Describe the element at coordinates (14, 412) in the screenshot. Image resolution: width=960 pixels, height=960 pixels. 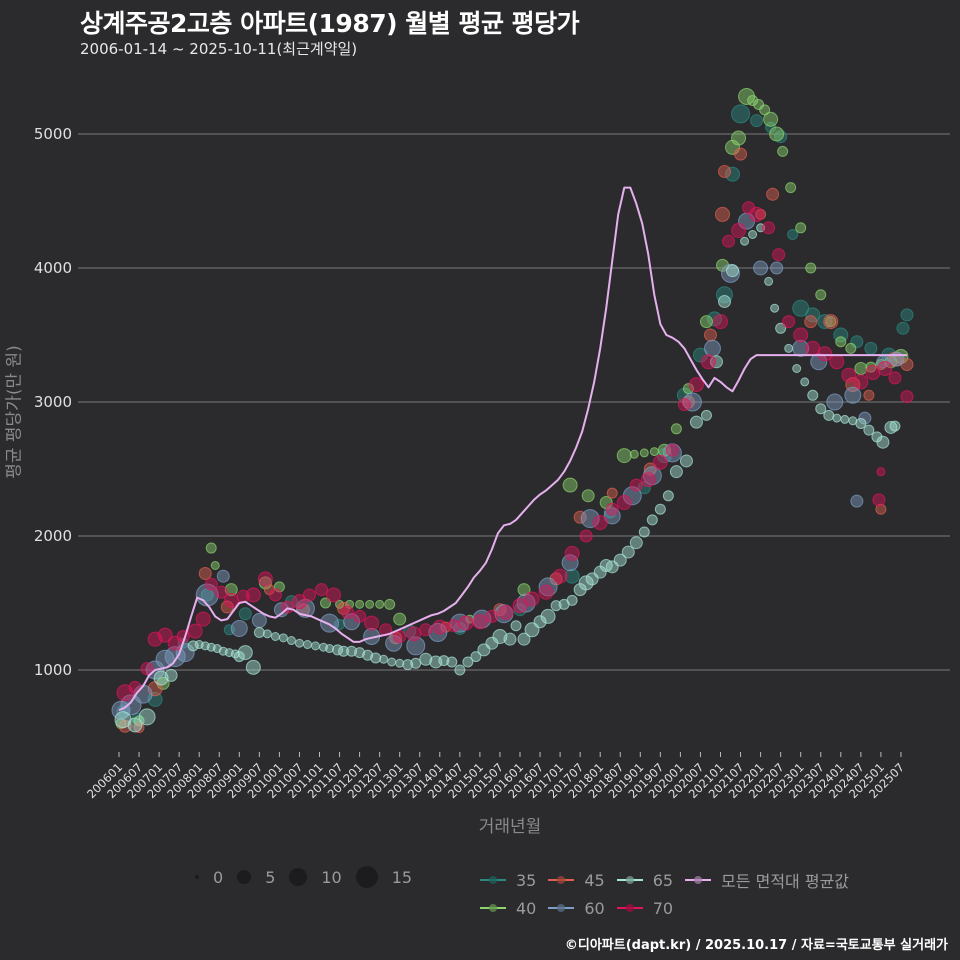
I see `y-axis-label: 평균 평당가(만 원)` at that location.